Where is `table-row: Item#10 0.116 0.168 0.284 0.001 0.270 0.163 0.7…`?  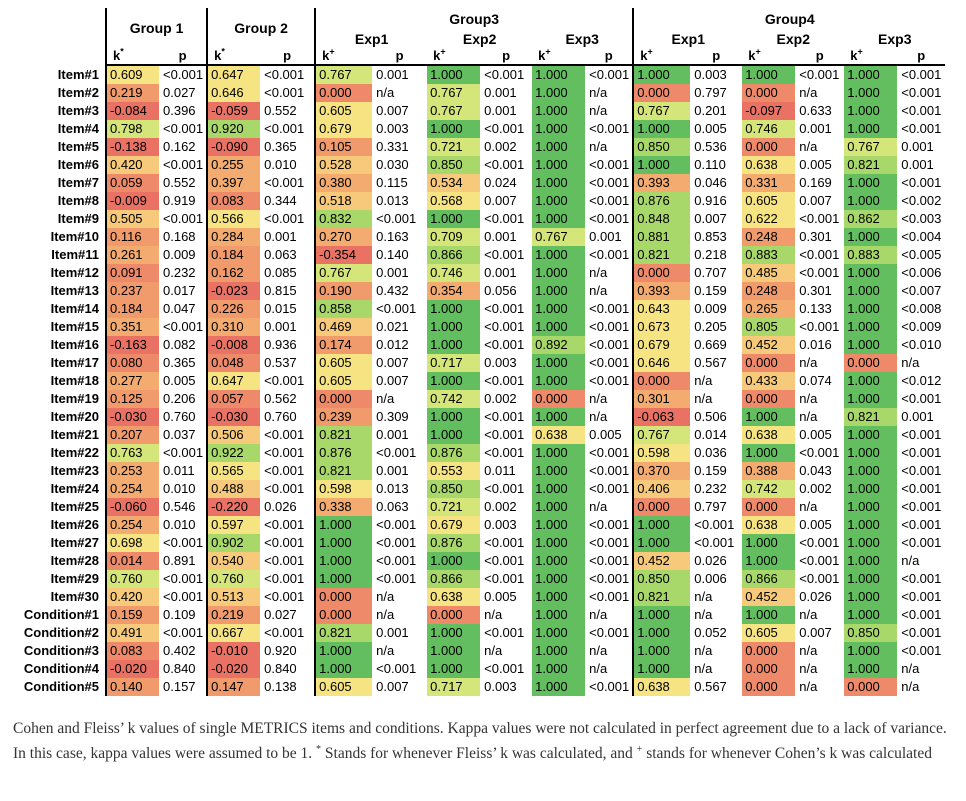 table-row: Item#10 0.116 0.168 0.284 0.001 0.270 0.163 0.7… is located at coordinates (476, 237).